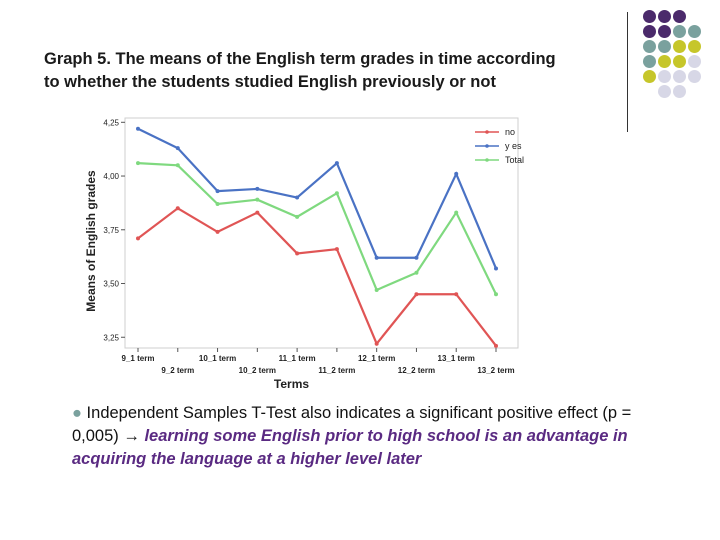 Image resolution: width=720 pixels, height=540 pixels. I want to click on y-axis-title: Means of English grades, so click(91, 241).